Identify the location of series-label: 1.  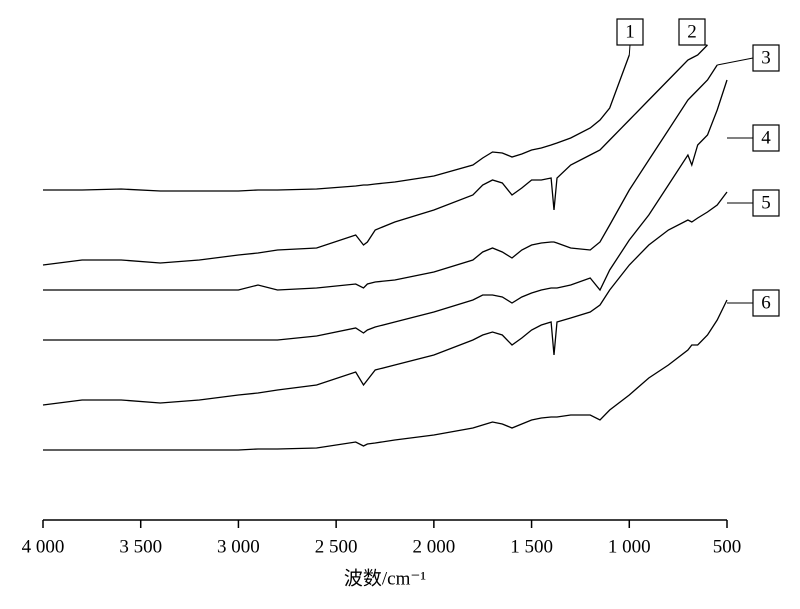
(630, 31).